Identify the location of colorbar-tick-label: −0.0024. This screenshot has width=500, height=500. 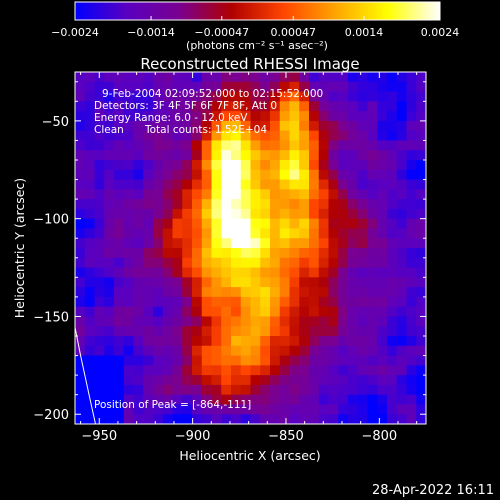
(75, 32).